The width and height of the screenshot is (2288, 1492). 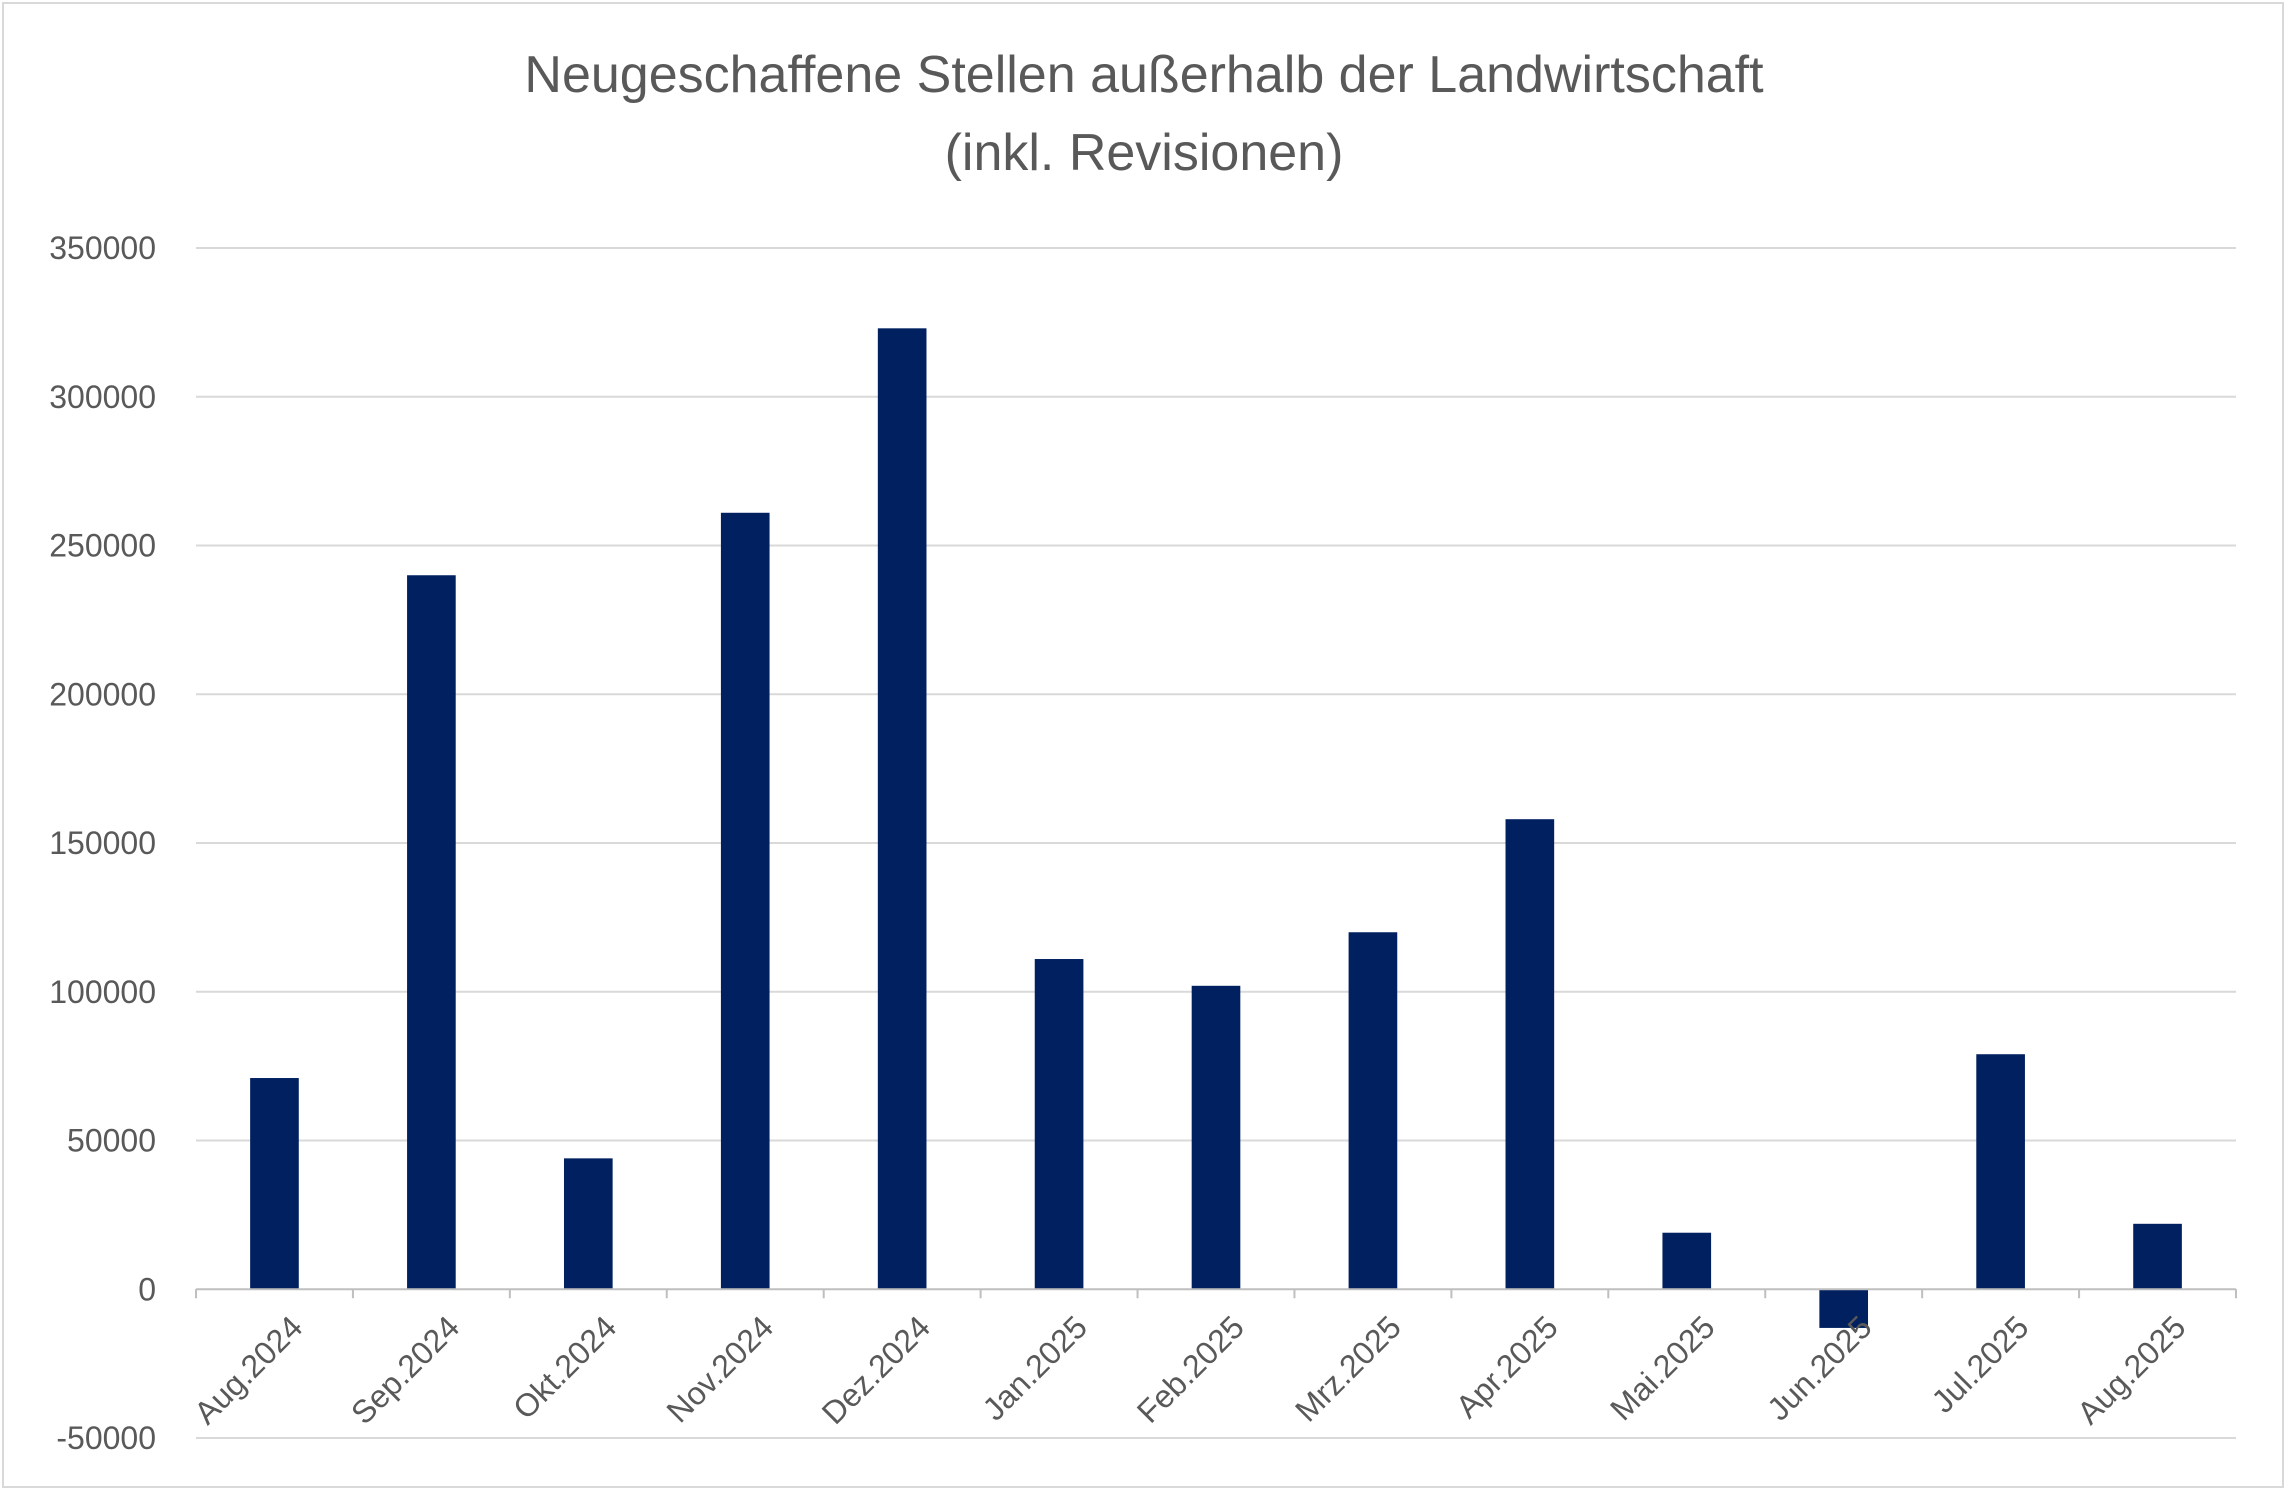 What do you see at coordinates (902, 809) in the screenshot?
I see `bar-Dez.2024` at bounding box center [902, 809].